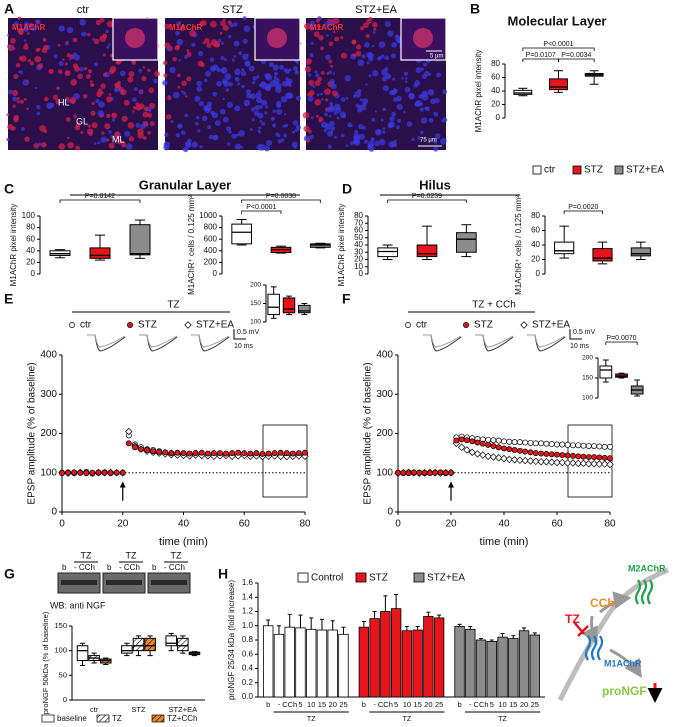  I want to click on y-tick-label: 200, so click(587, 358).